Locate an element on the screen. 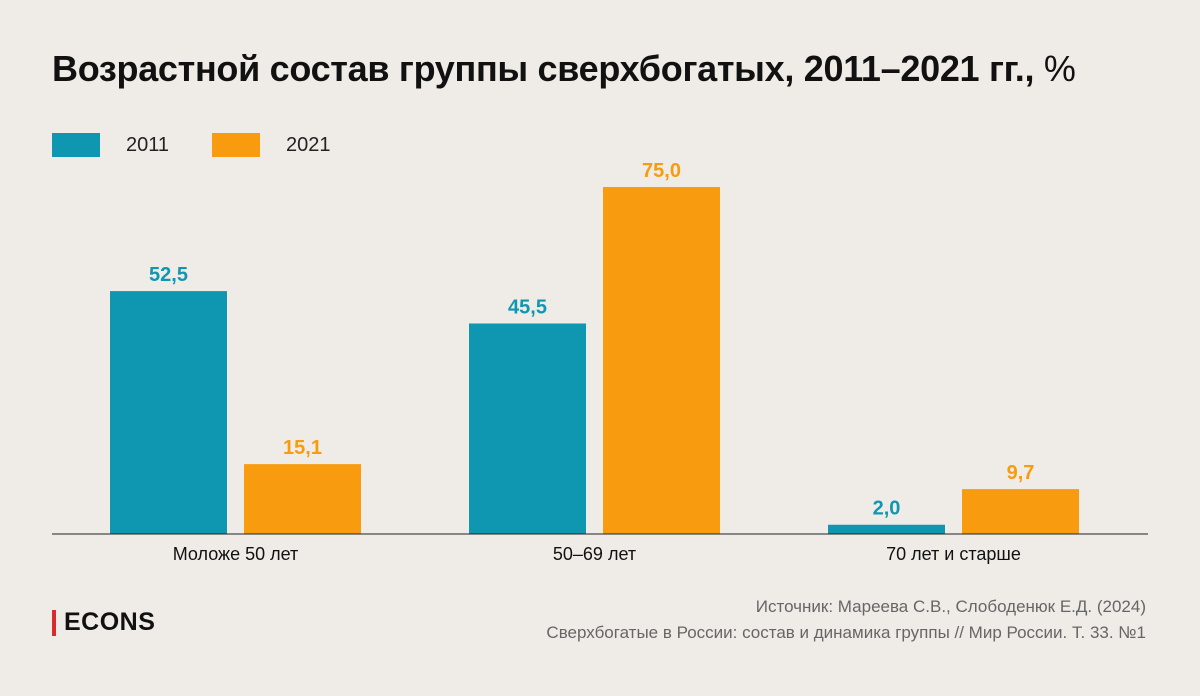 This screenshot has width=1200, height=696. chart-title-unit: % is located at coordinates (1059, 68).